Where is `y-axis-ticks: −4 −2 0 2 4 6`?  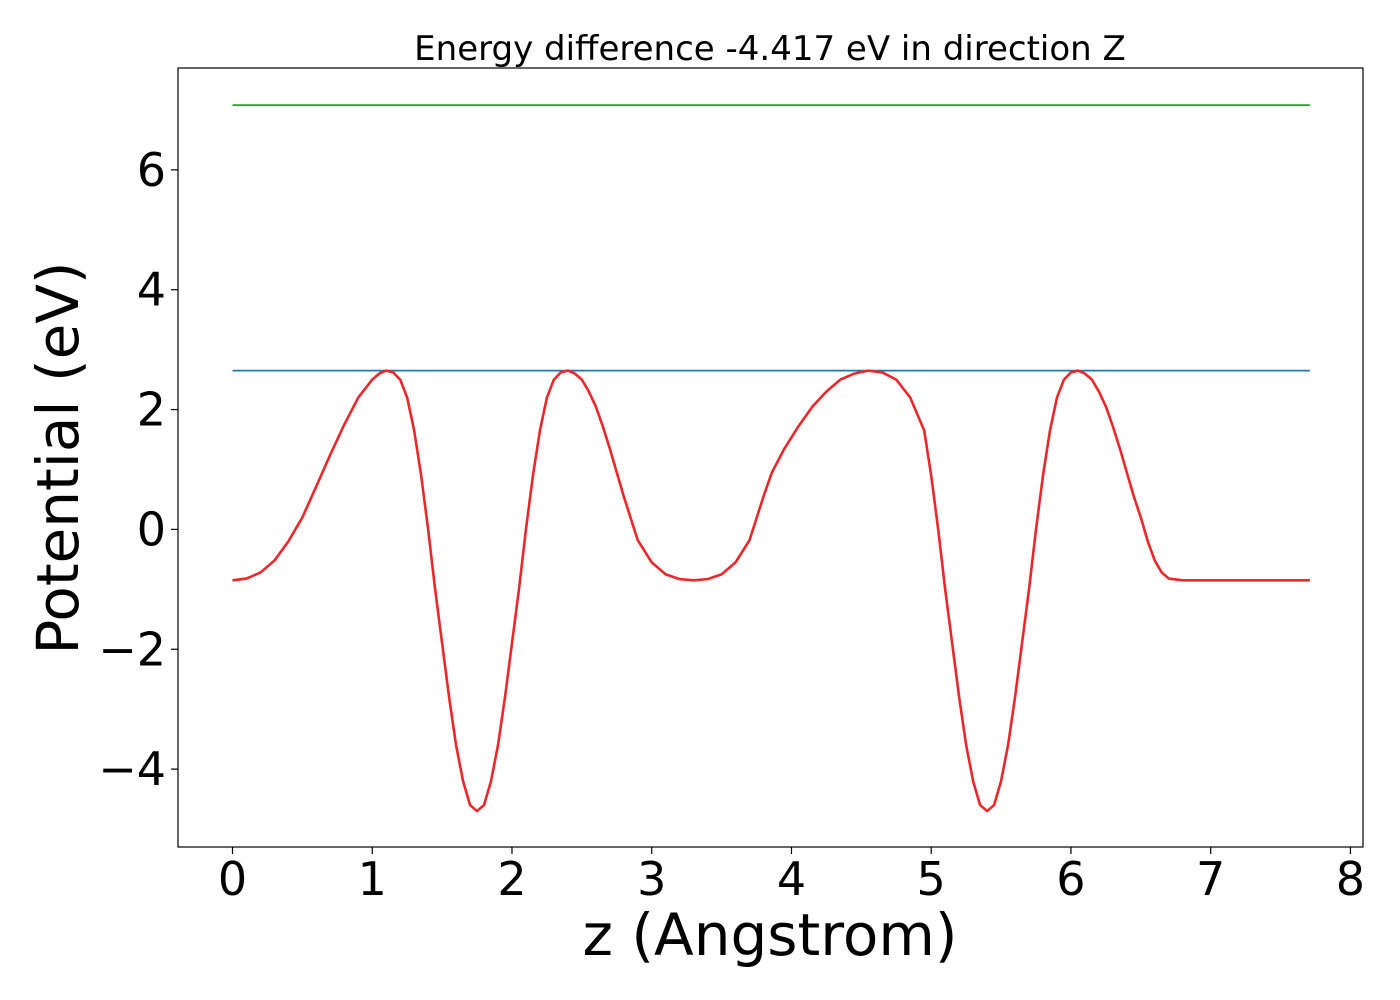
y-axis-ticks: −4 −2 0 2 4 6 is located at coordinates (138, 469).